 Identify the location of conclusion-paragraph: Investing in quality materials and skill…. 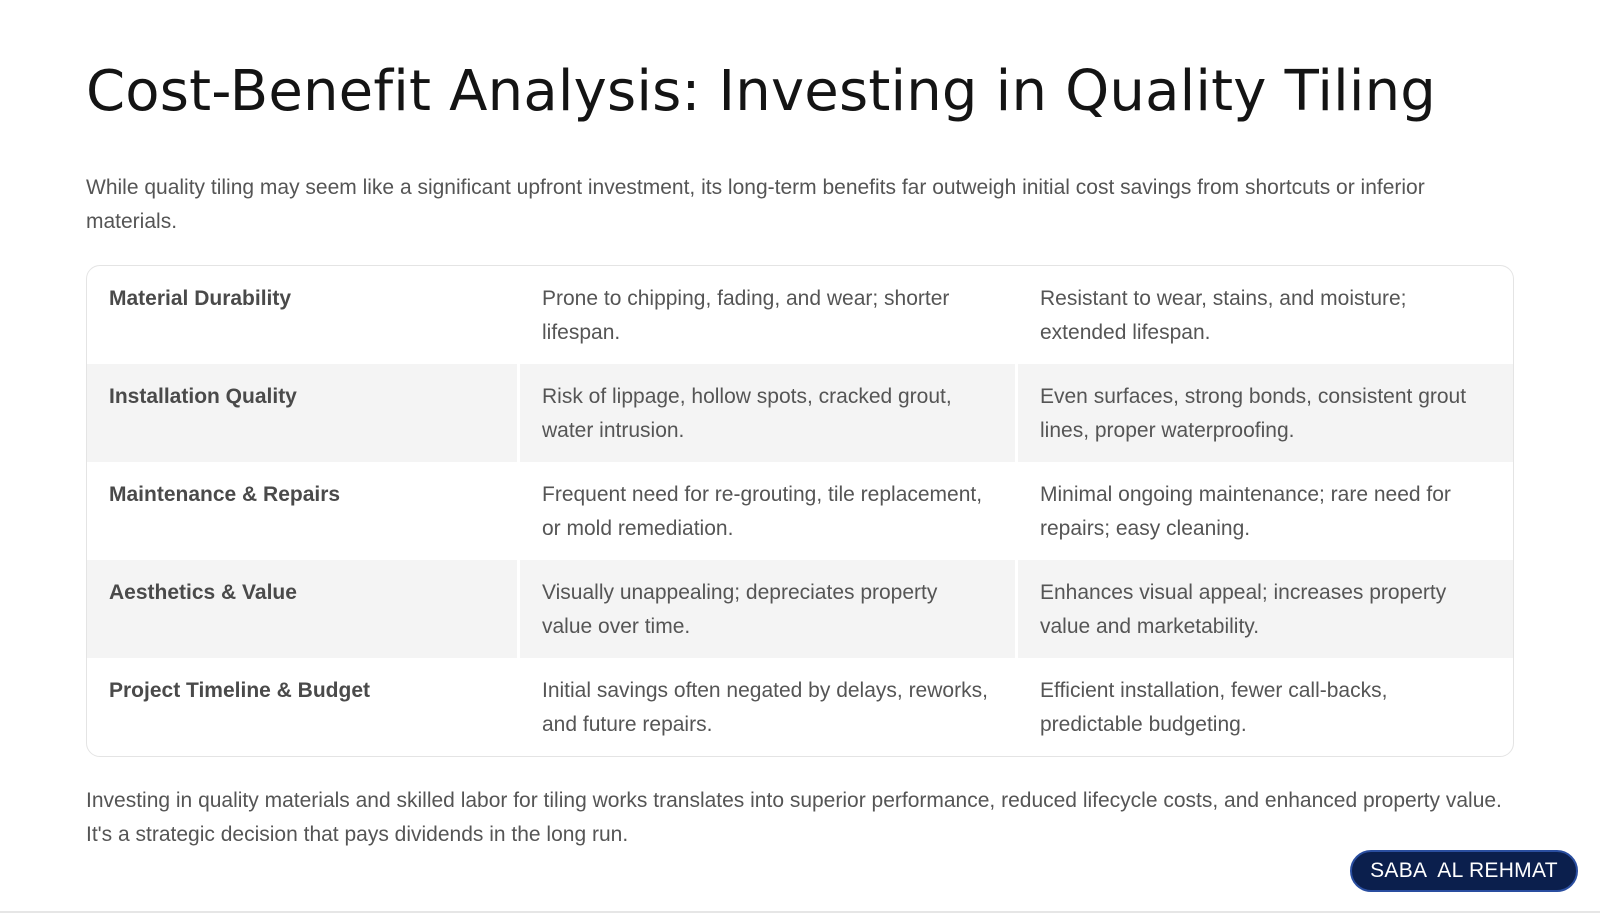
(794, 817).